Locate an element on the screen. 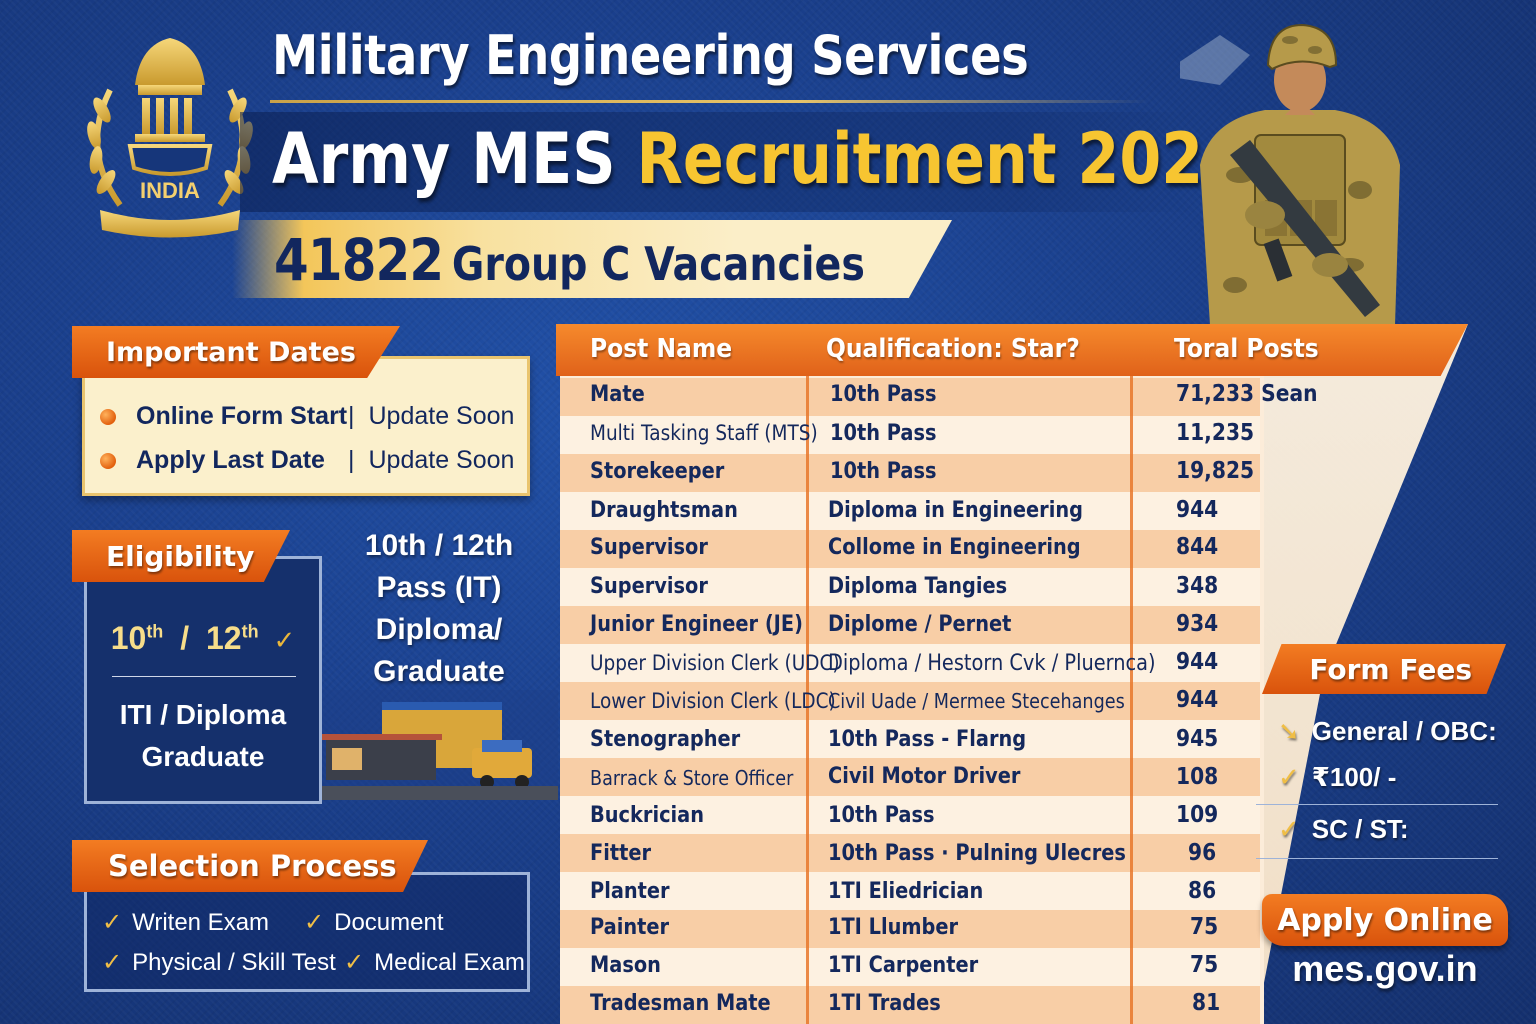  header-total-posts: Toral Posts is located at coordinates (1246, 349).